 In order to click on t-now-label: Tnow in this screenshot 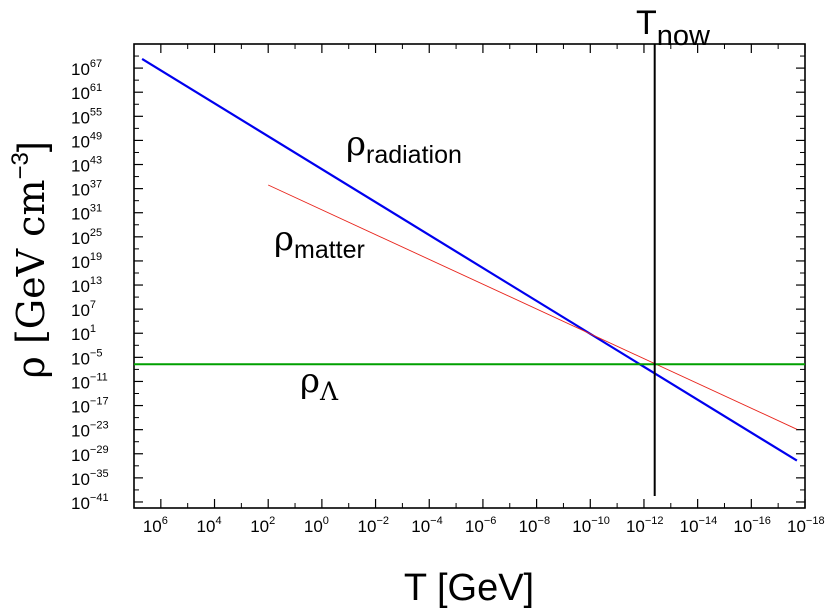, I will do `click(673, 28)`.